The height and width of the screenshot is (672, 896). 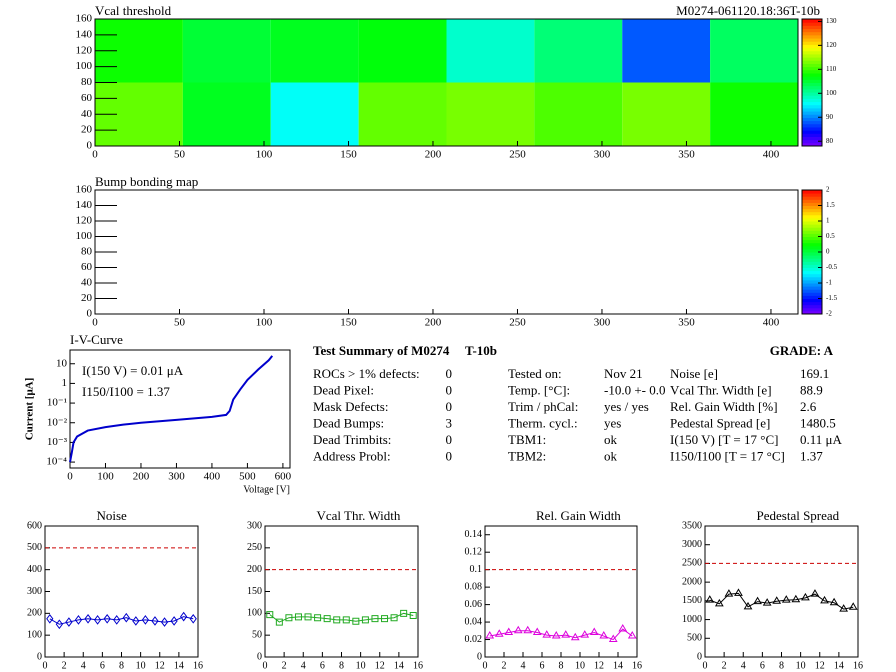 What do you see at coordinates (212, 477) in the screenshot?
I see `x-tick-label: 400` at bounding box center [212, 477].